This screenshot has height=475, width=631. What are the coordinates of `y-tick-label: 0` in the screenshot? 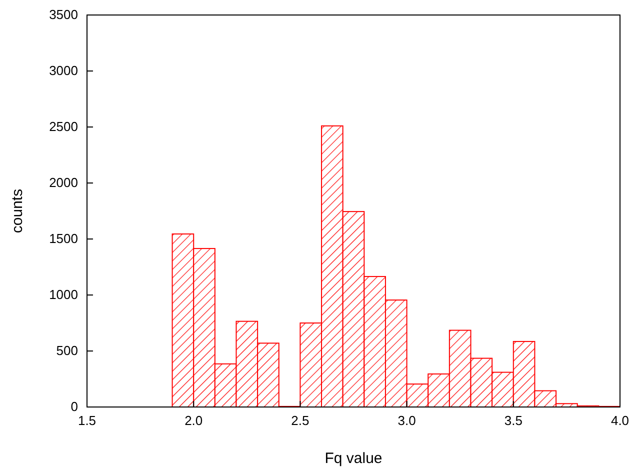 It's located at (74, 406).